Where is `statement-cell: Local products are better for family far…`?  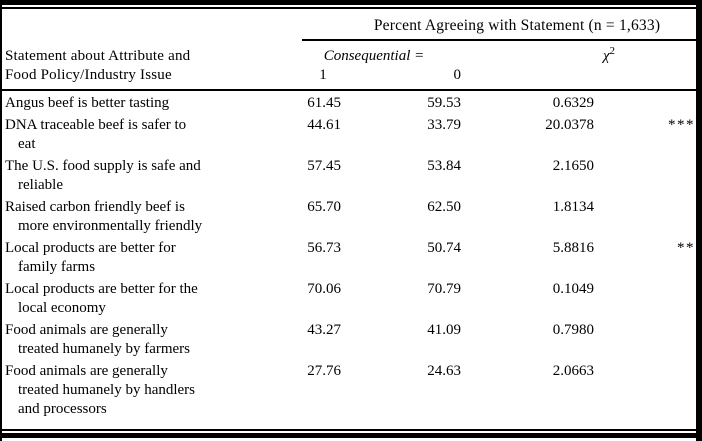 statement-cell: Local products are better for family far… is located at coordinates (90, 257).